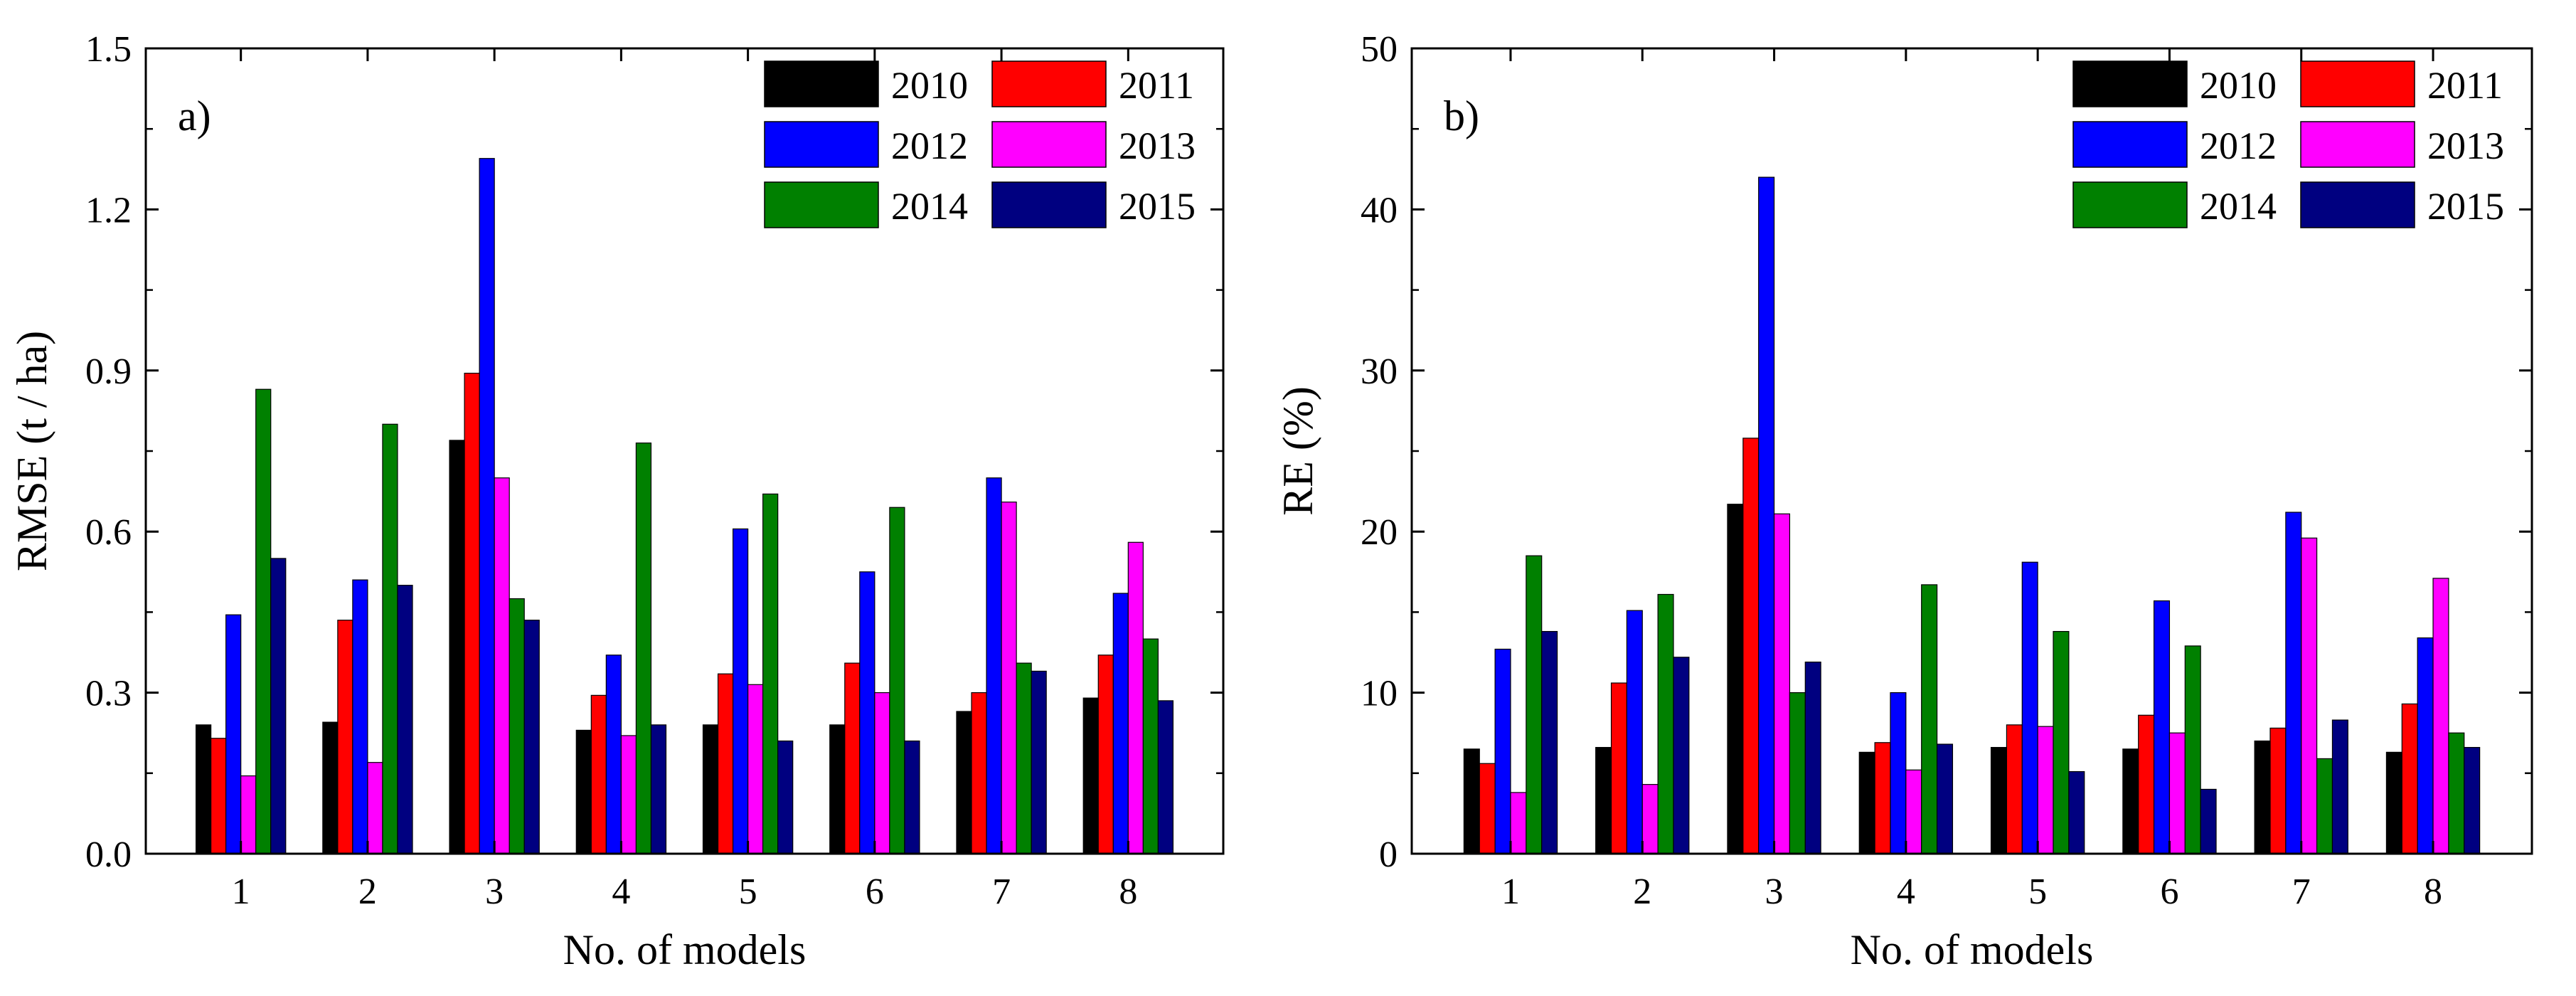 The image size is (2576, 996). What do you see at coordinates (108, 371) in the screenshot?
I see `y-tick-label: 0.9` at bounding box center [108, 371].